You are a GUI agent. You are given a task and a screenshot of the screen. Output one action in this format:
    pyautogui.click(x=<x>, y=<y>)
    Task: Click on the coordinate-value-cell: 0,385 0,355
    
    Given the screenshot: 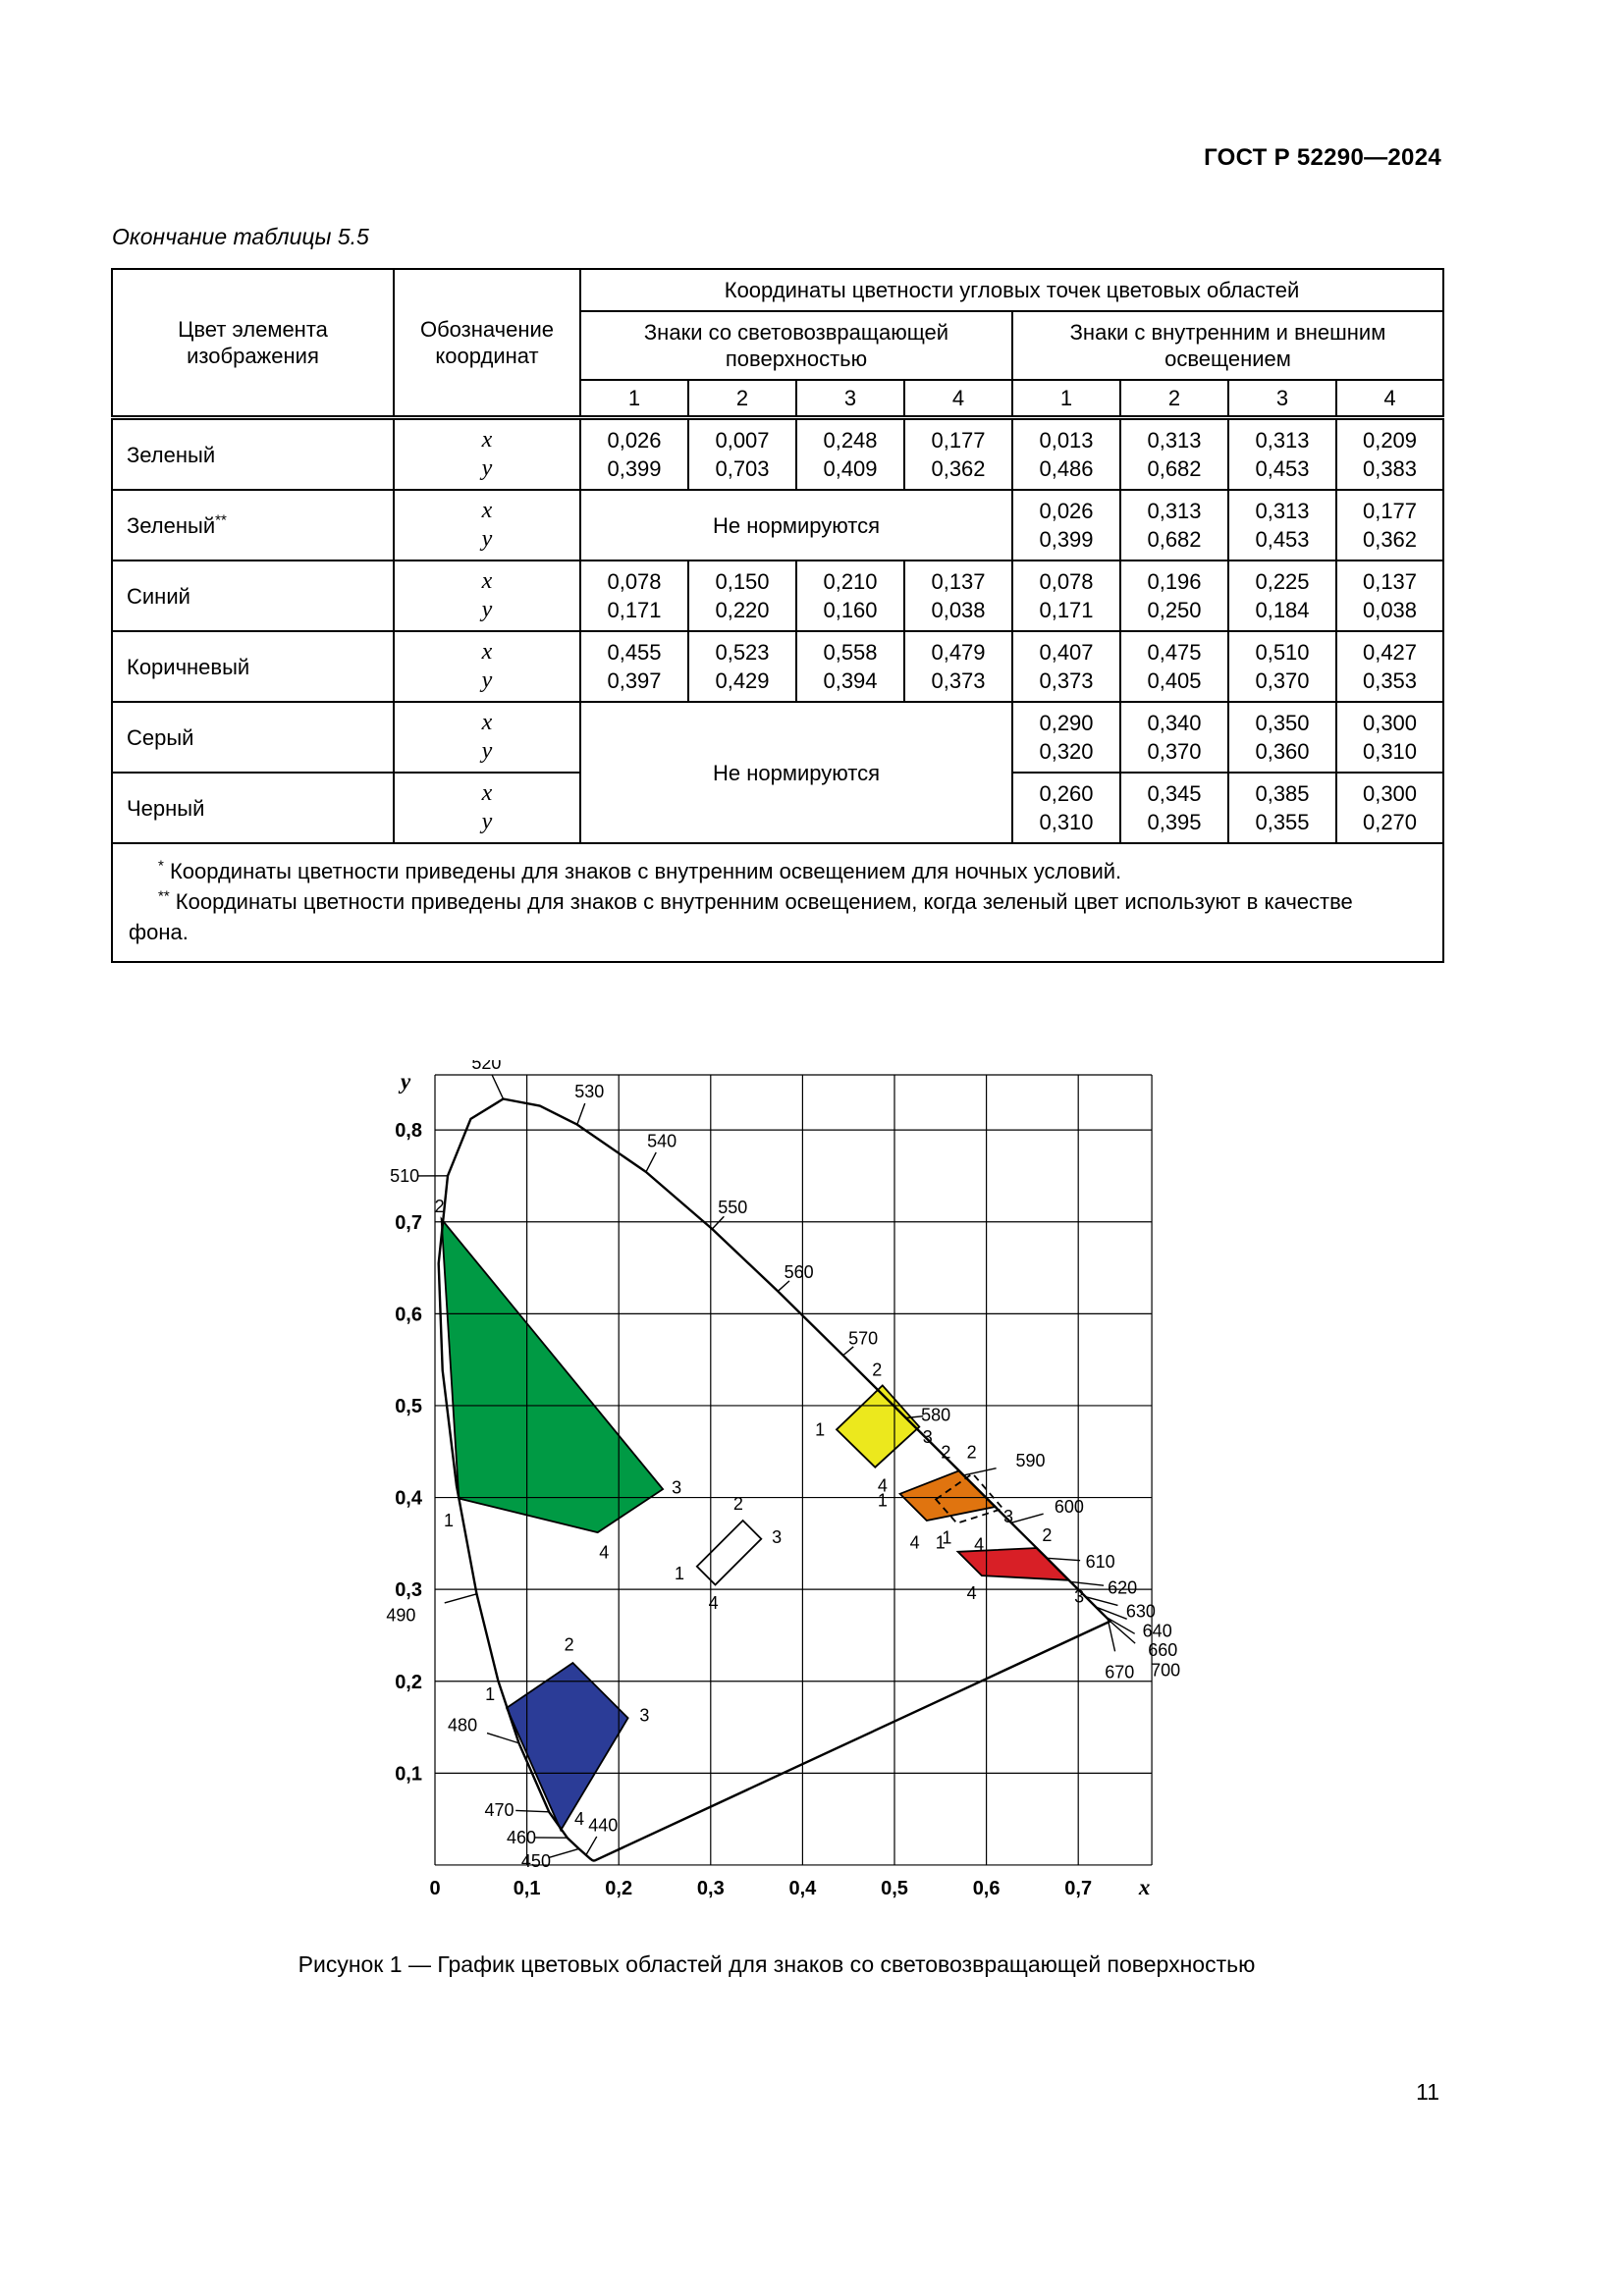 What is the action you would take?
    pyautogui.click(x=1282, y=808)
    